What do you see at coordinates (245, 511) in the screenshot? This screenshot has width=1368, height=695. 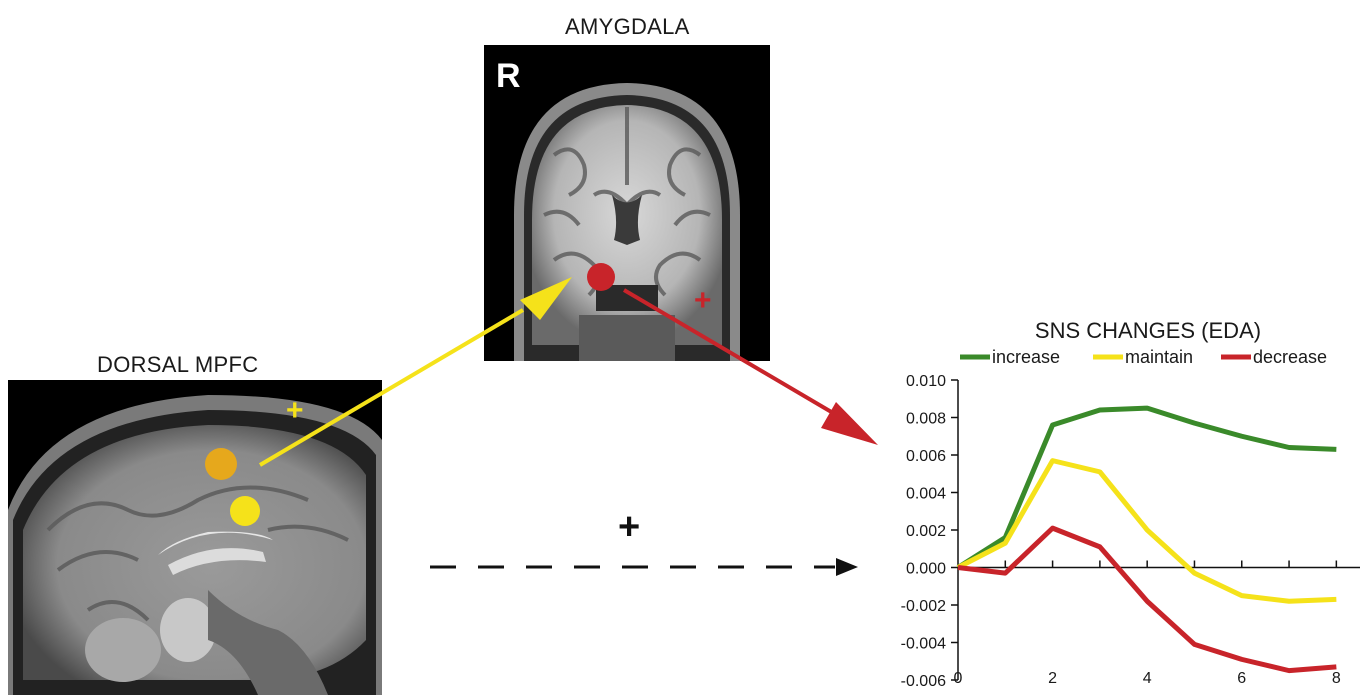 I see `mpfc-roi-dot-lower` at bounding box center [245, 511].